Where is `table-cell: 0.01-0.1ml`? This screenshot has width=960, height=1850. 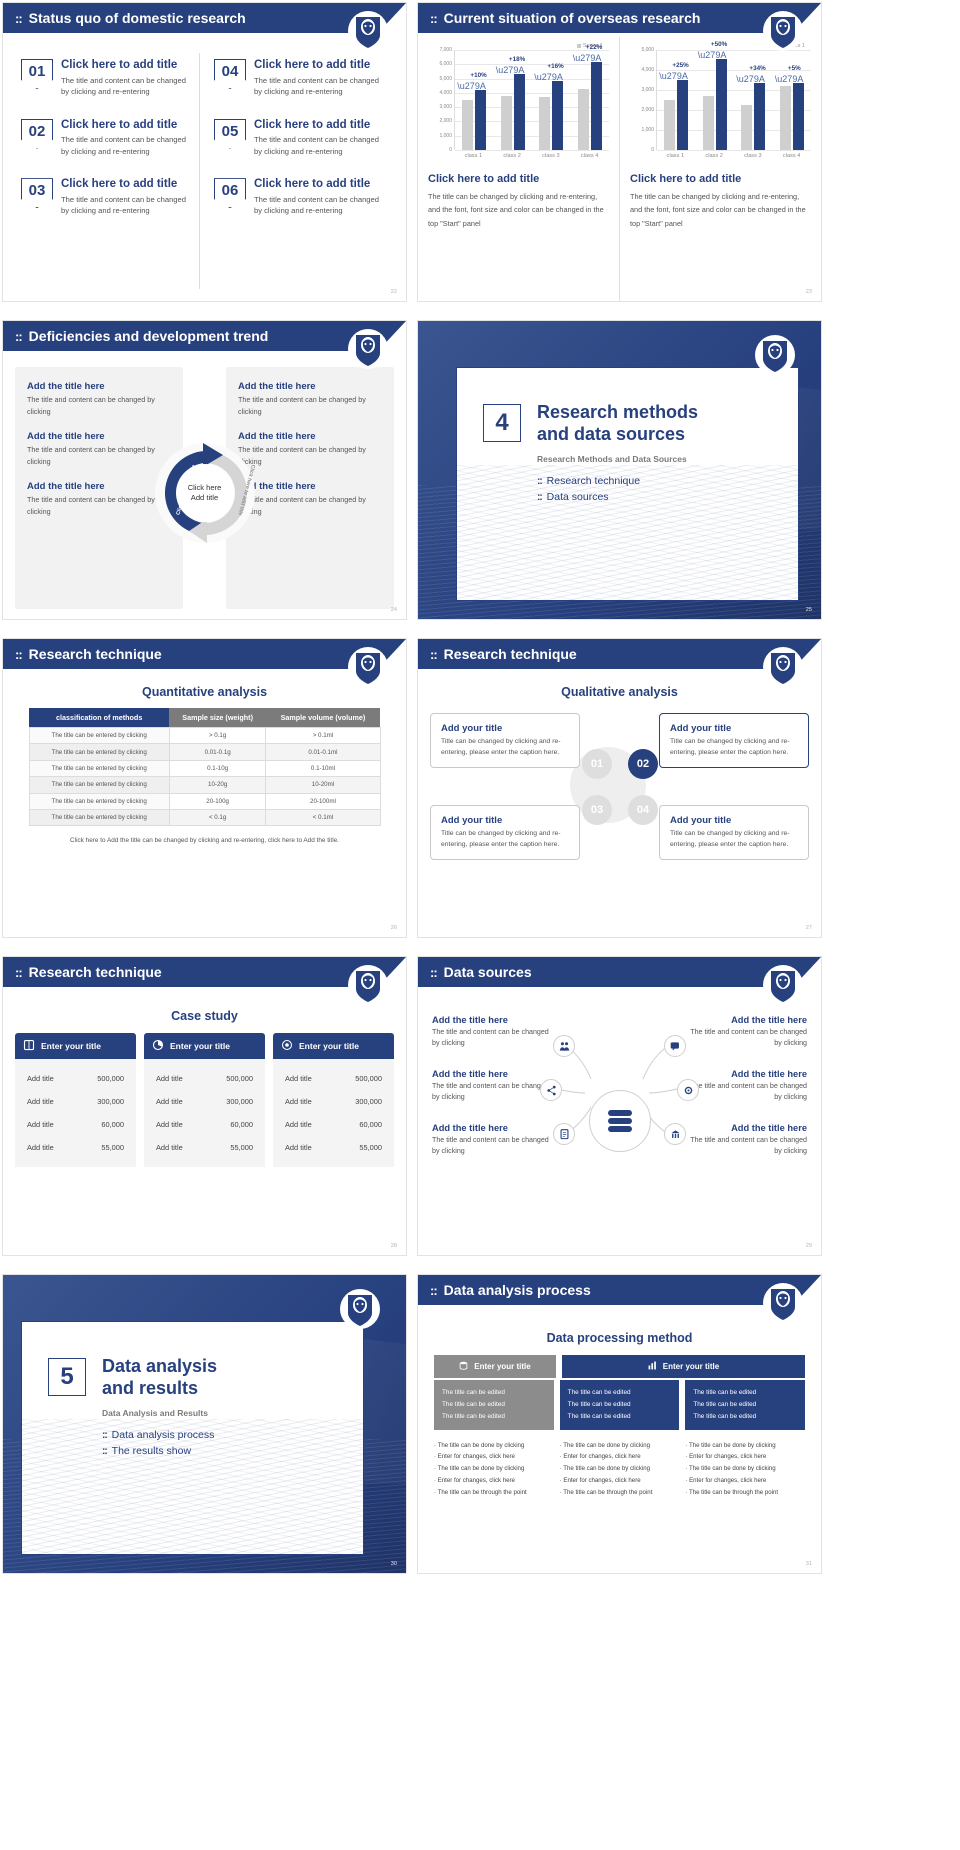 table-cell: 0.01-0.1ml is located at coordinates (323, 752).